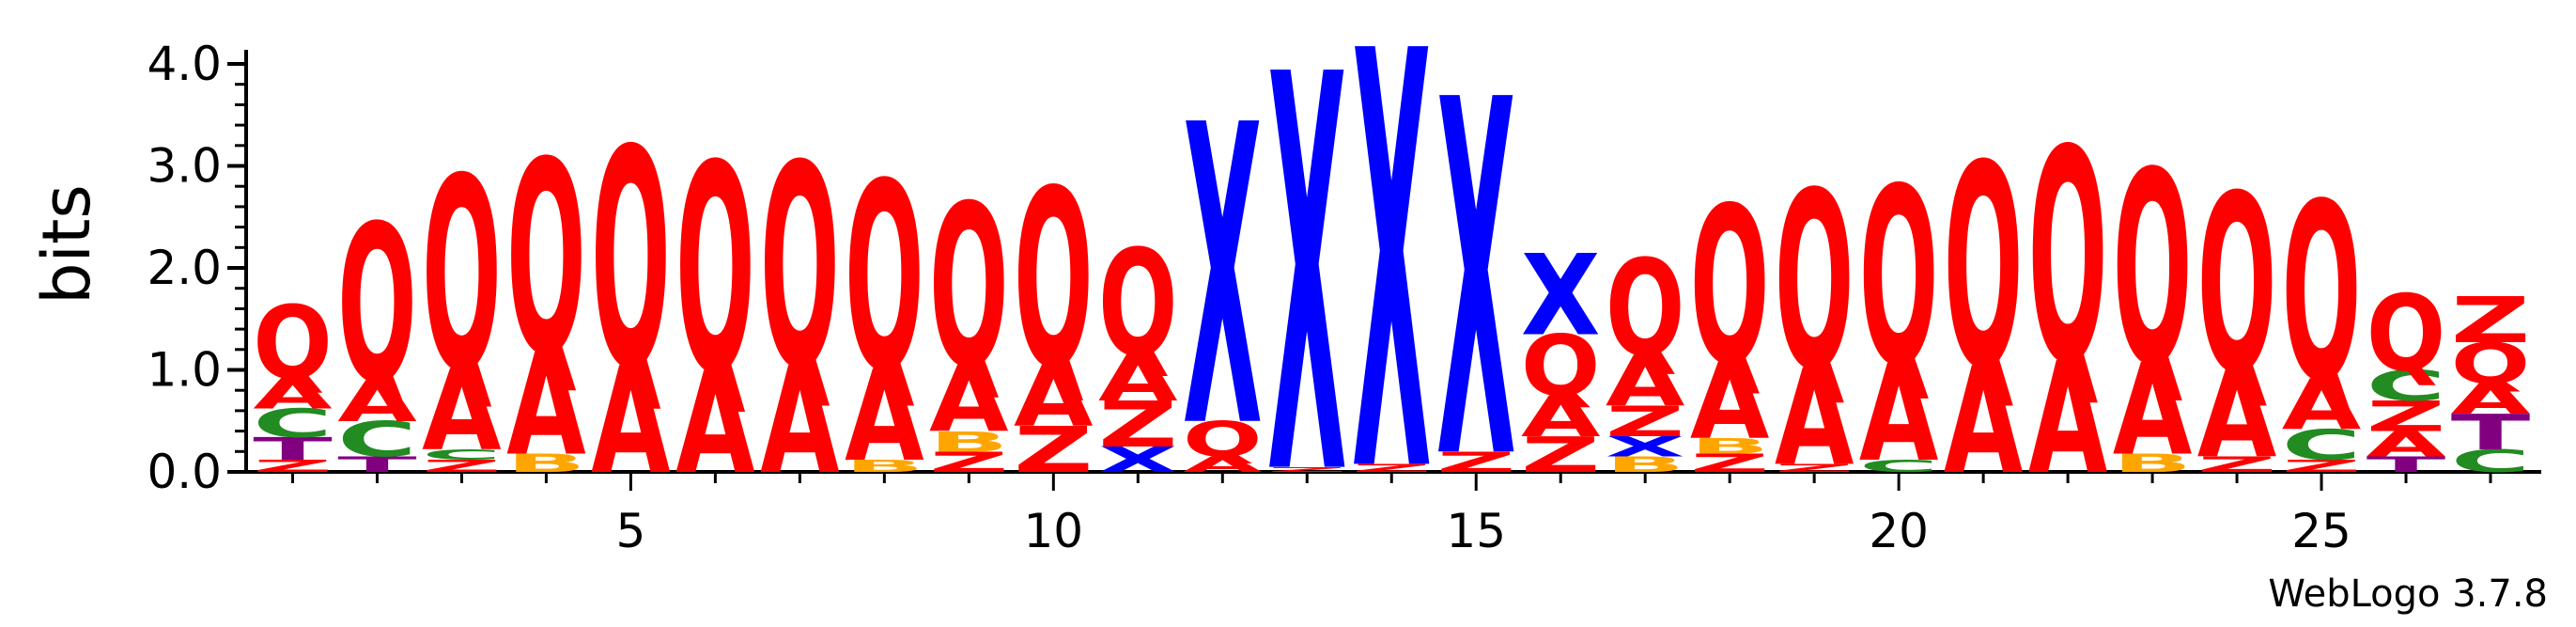 Image resolution: width=2576 pixels, height=627 pixels. Describe the element at coordinates (631, 296) in the screenshot. I see `logo-stack-pos-5: AQ` at that location.